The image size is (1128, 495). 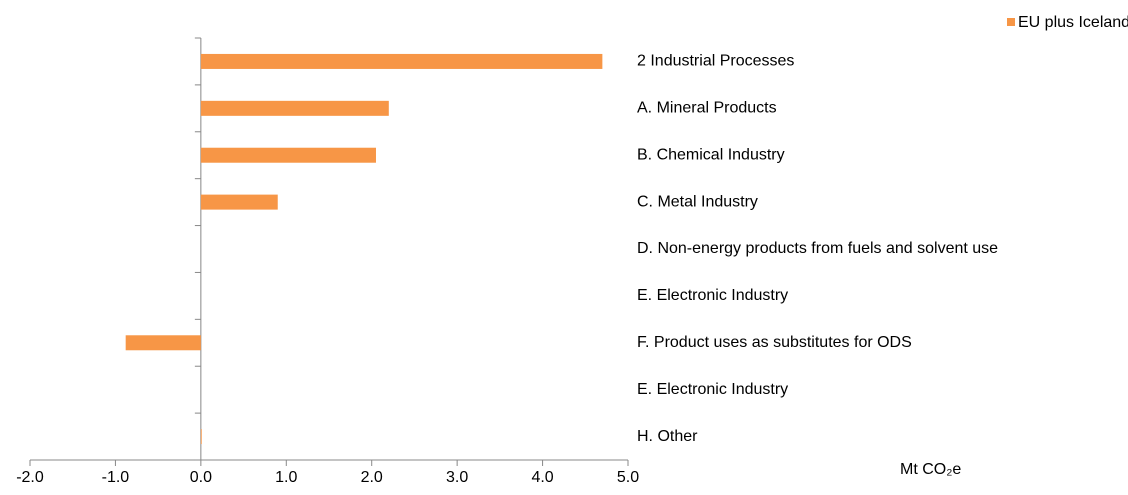 I want to click on x-tick-label: -1.0, so click(x=116, y=477).